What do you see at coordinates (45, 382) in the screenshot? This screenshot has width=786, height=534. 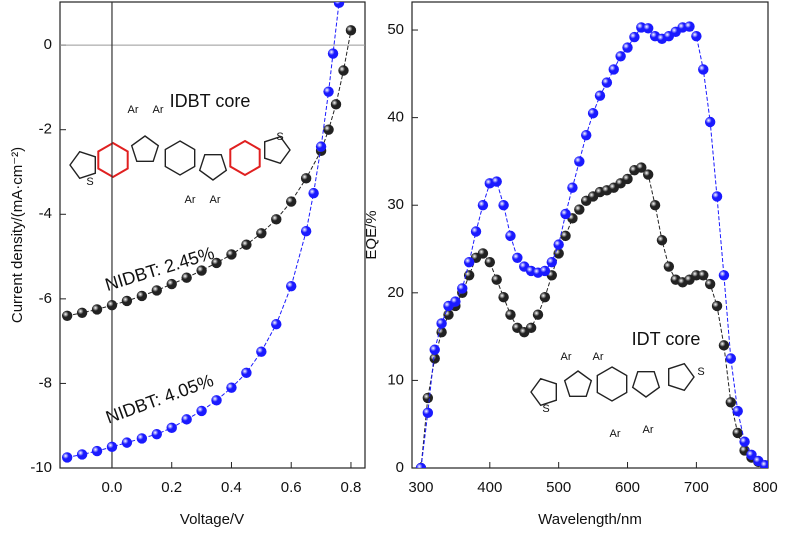 I see `y-tick-label: -8` at bounding box center [45, 382].